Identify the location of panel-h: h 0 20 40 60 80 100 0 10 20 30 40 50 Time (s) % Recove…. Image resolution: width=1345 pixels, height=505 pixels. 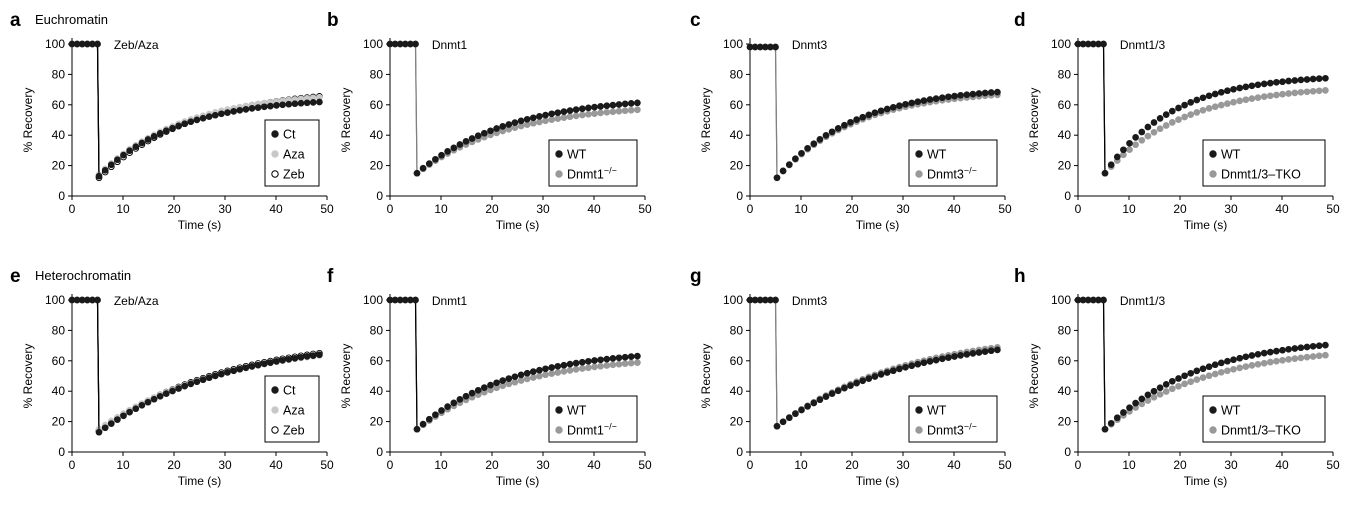
(1177, 377).